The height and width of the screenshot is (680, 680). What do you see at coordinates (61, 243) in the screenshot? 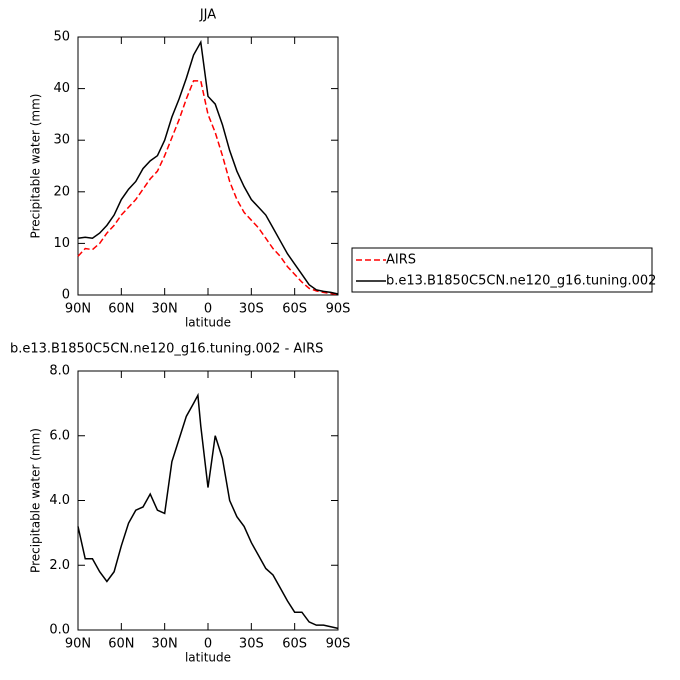
I see `y-tick-label: 10` at bounding box center [61, 243].